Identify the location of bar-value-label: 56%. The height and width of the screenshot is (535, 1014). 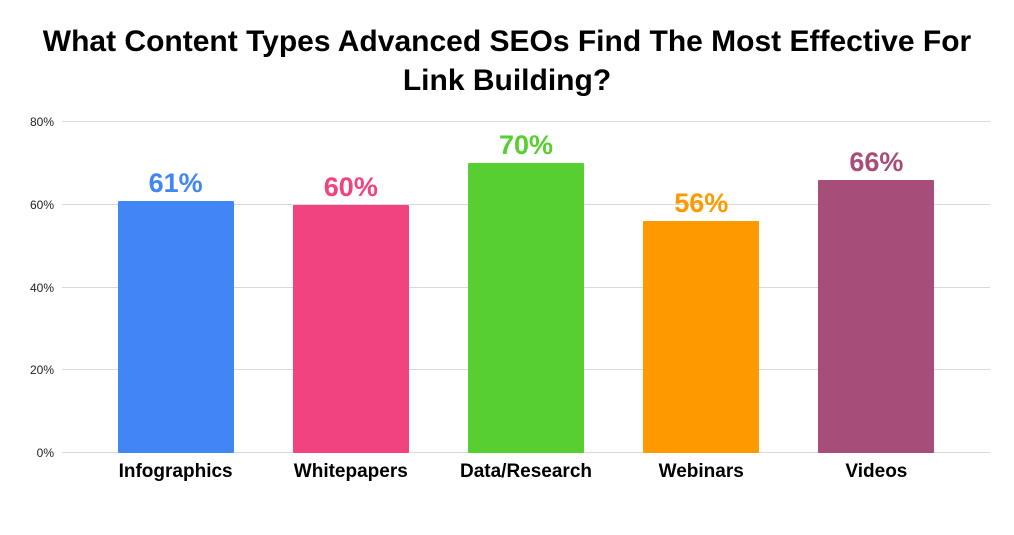
(701, 203).